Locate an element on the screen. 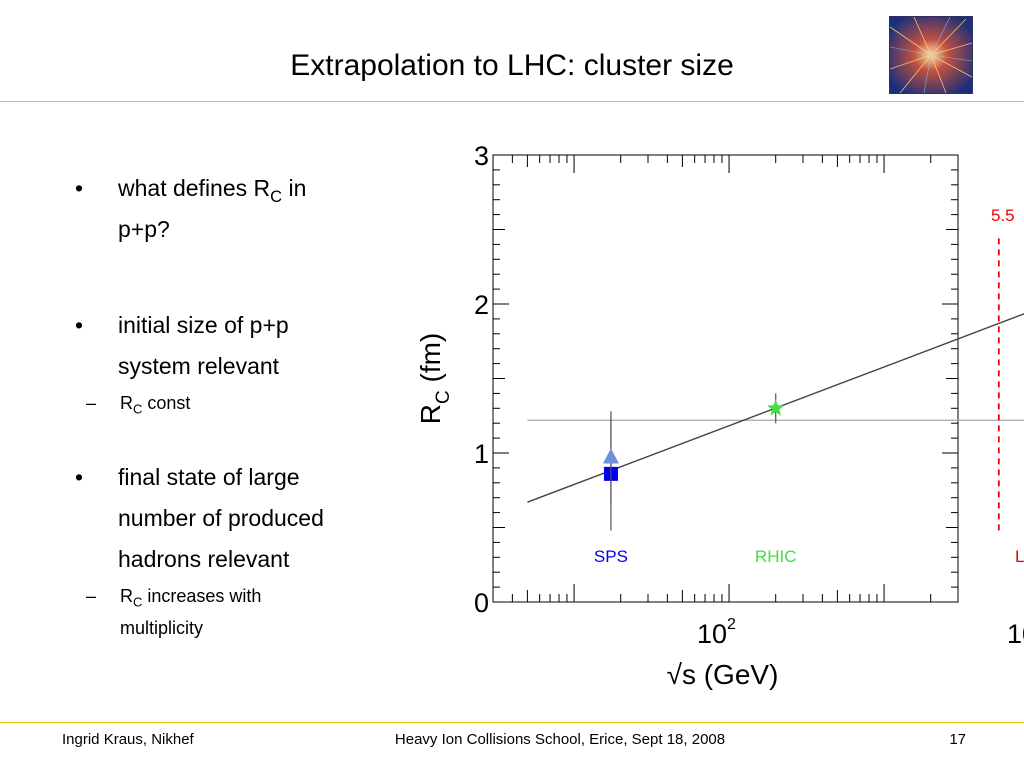 The image size is (1024, 768). rhic-star-point is located at coordinates (776, 407).